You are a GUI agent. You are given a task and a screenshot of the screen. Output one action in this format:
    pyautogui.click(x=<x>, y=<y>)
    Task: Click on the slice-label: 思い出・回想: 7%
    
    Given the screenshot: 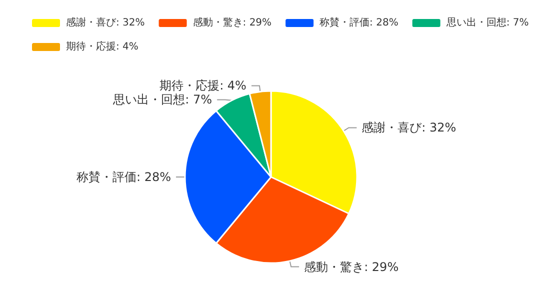 What is the action you would take?
    pyautogui.click(x=162, y=99)
    